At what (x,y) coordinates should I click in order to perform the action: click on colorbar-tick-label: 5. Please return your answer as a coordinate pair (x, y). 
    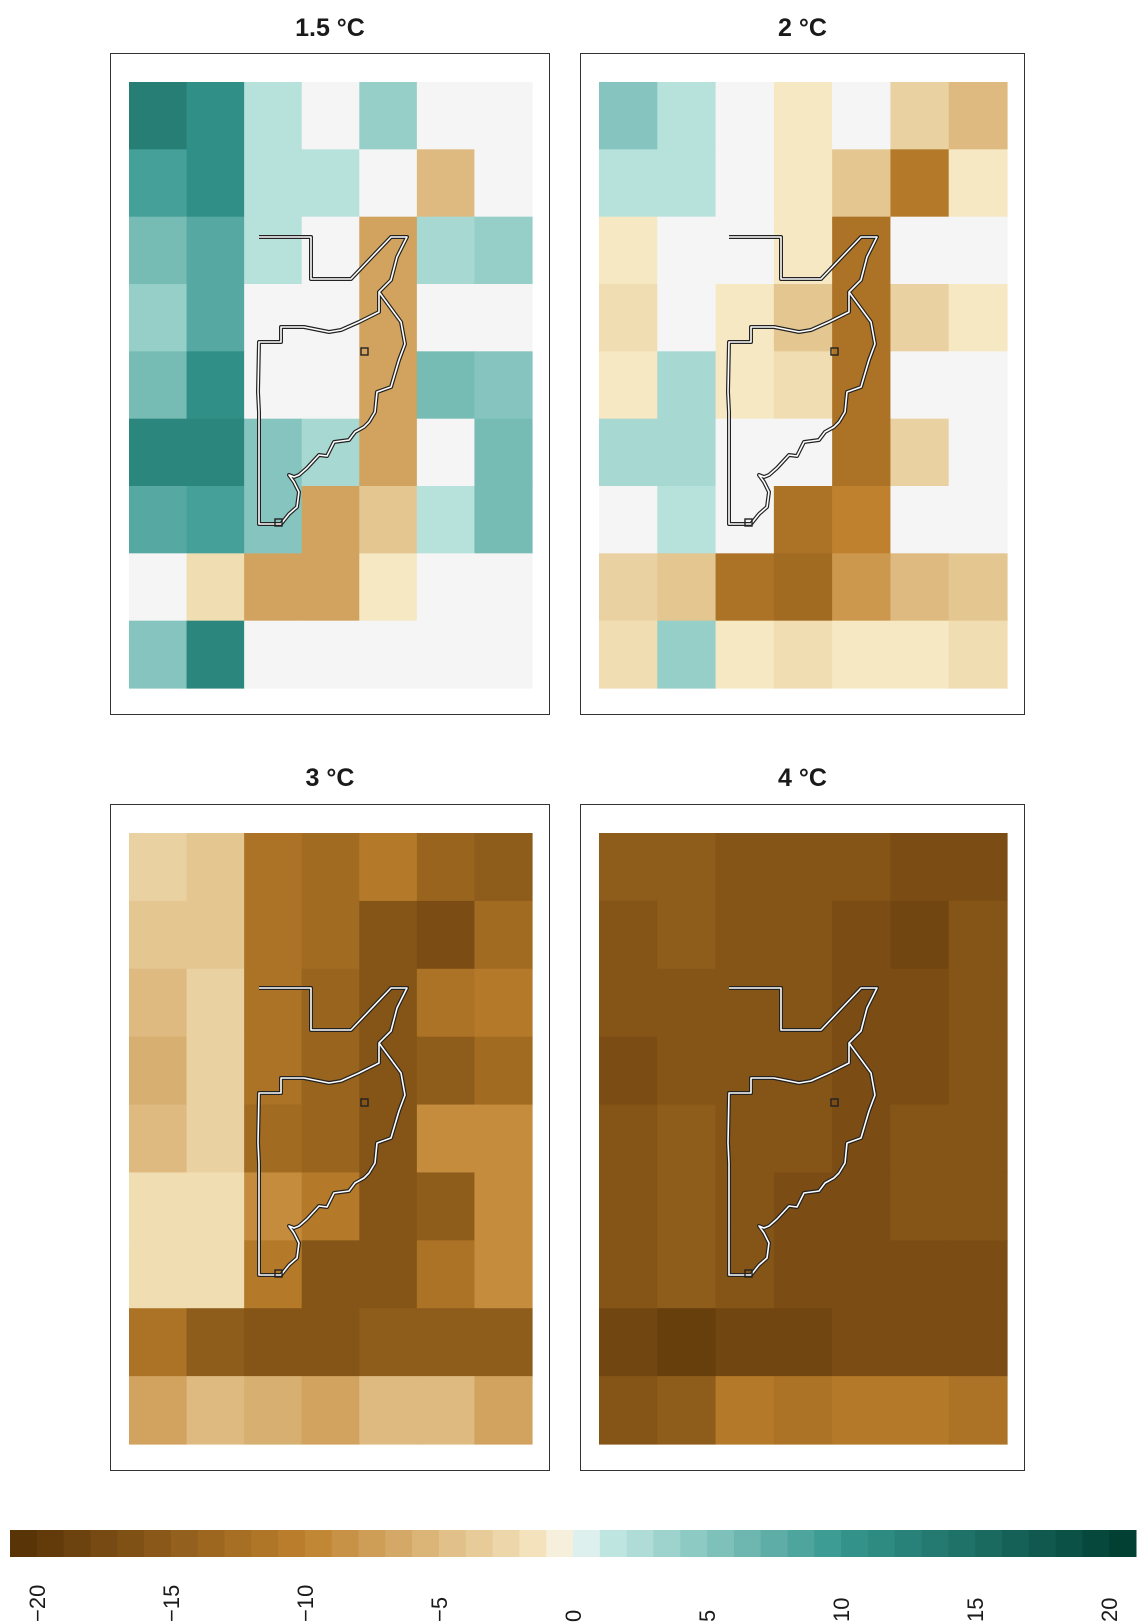
    Looking at the image, I should click on (707, 1616).